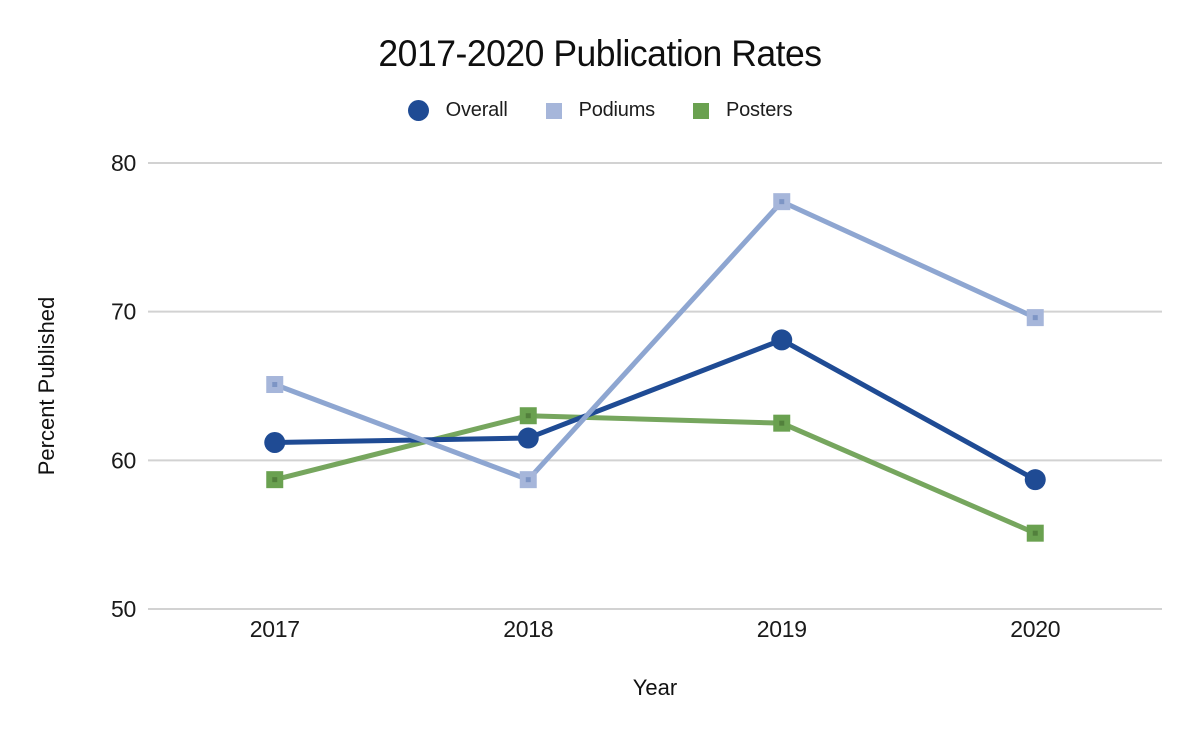  What do you see at coordinates (528, 480) in the screenshot?
I see `point-podiums-2018-dot` at bounding box center [528, 480].